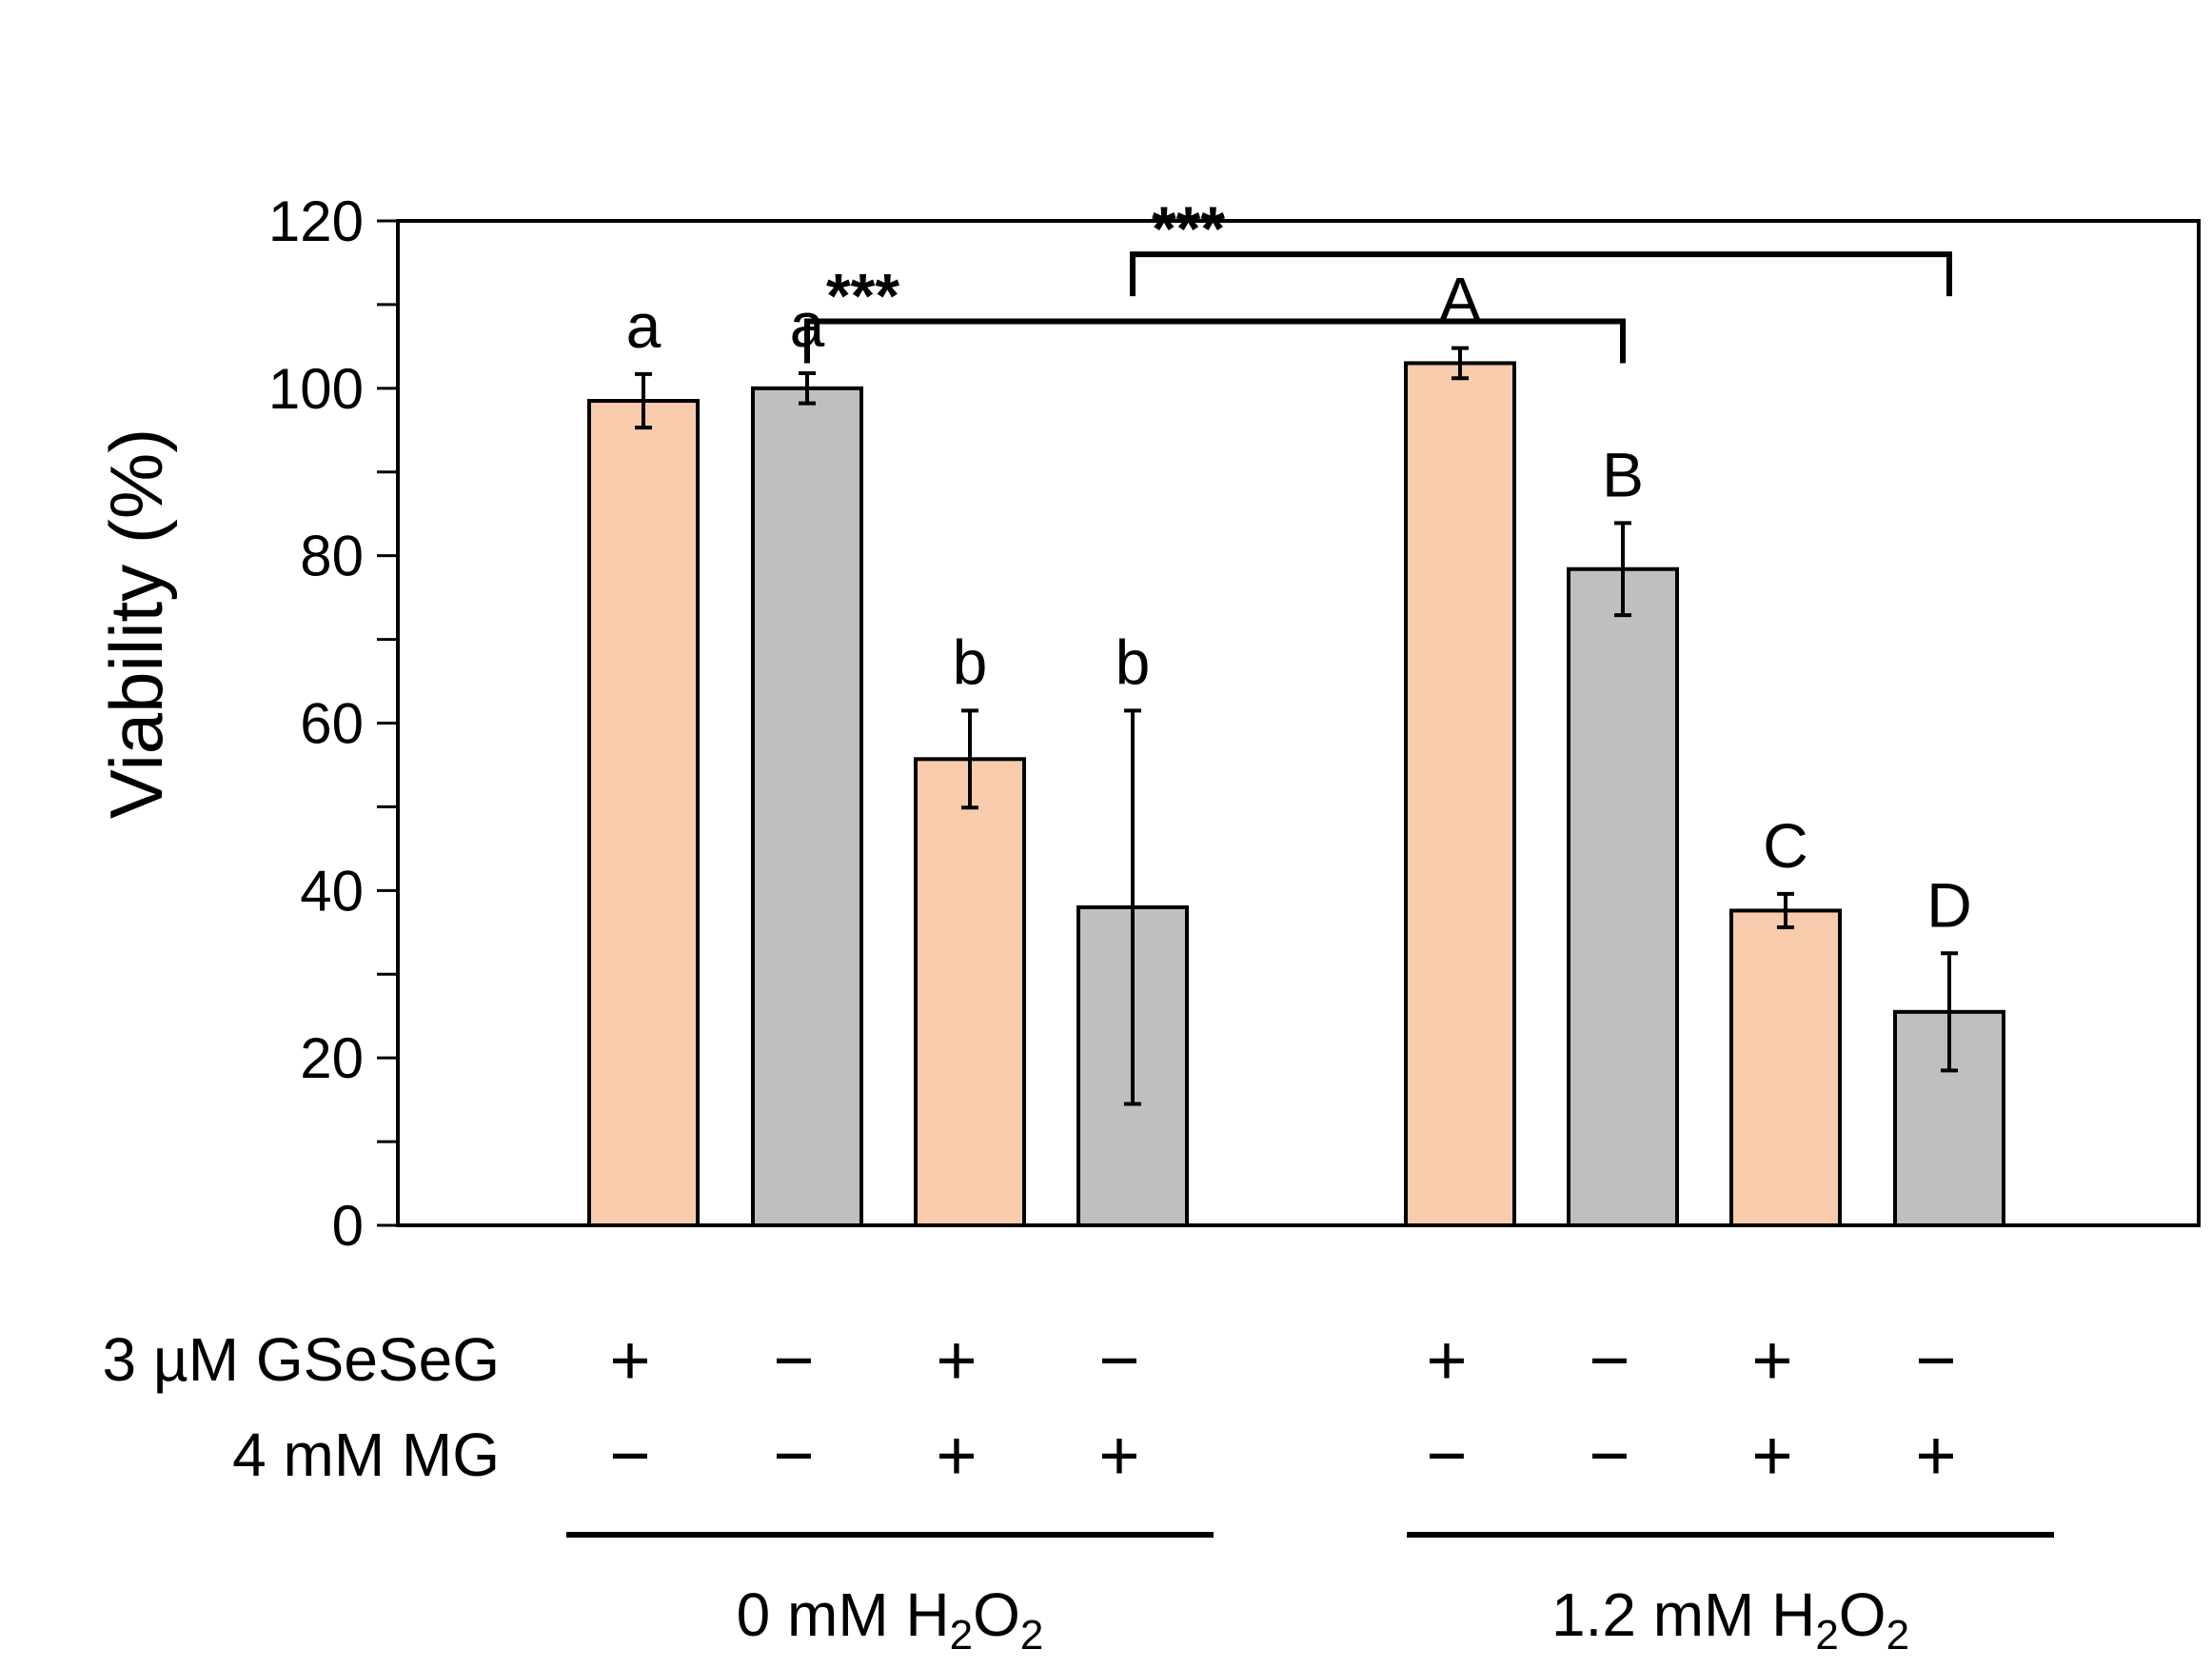 Image resolution: width=2212 pixels, height=1669 pixels. I want to click on y-tick-label: 80, so click(332, 556).